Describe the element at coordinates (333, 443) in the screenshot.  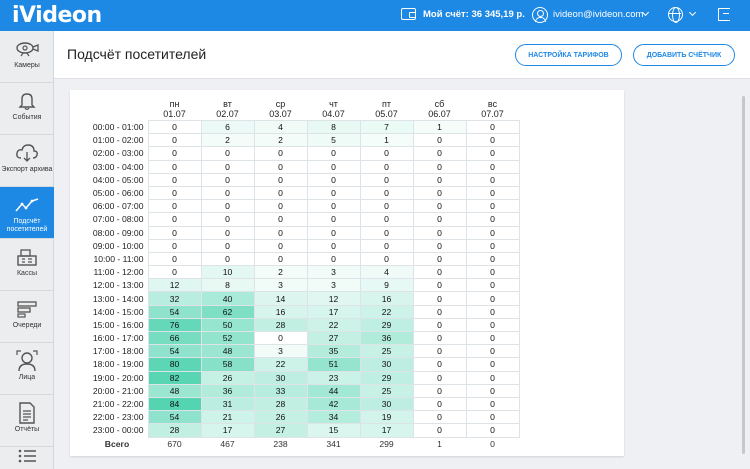
I see `total-cell: 341` at that location.